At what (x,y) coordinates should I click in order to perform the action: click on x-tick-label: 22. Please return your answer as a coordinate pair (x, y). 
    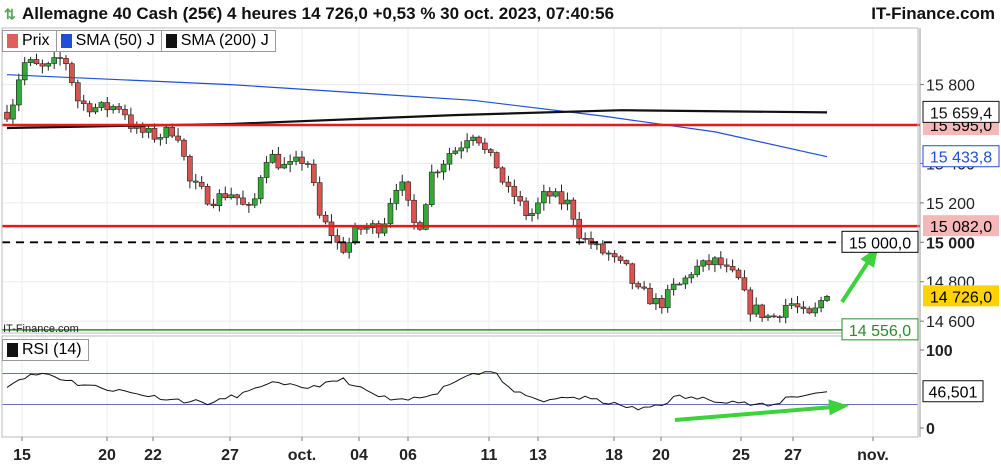
    Looking at the image, I should click on (153, 455).